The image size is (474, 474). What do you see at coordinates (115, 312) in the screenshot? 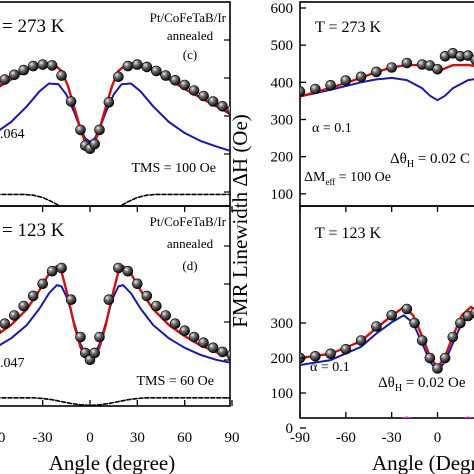
I see `fit-curve` at bounding box center [115, 312].